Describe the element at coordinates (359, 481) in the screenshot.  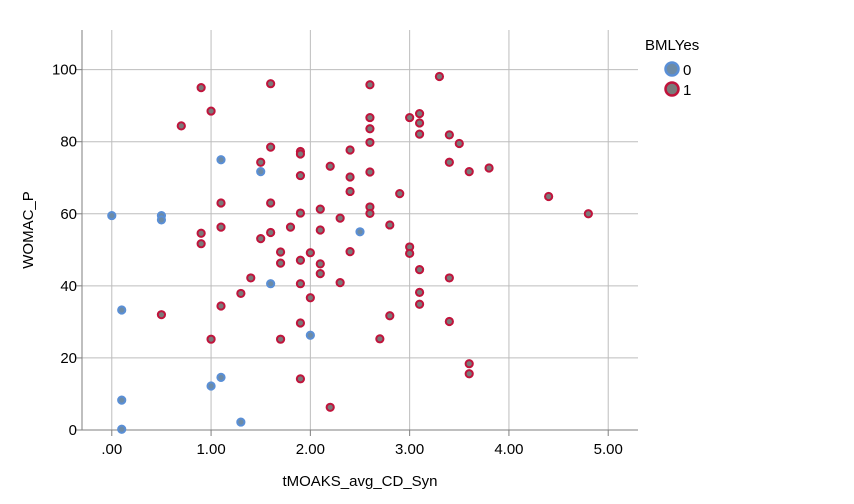
I see `x-axis-title: tMOAKS_avg_CD_Syn` at that location.